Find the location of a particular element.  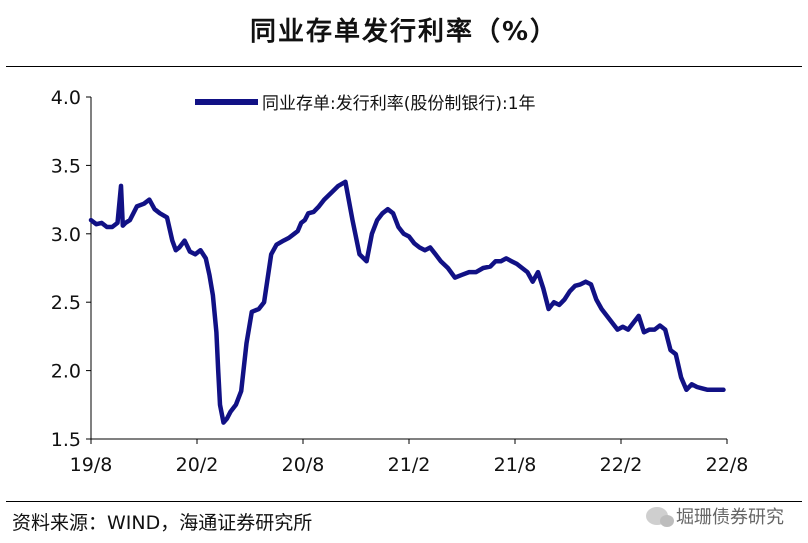

x-tick-label: 19/8 is located at coordinates (91, 465).